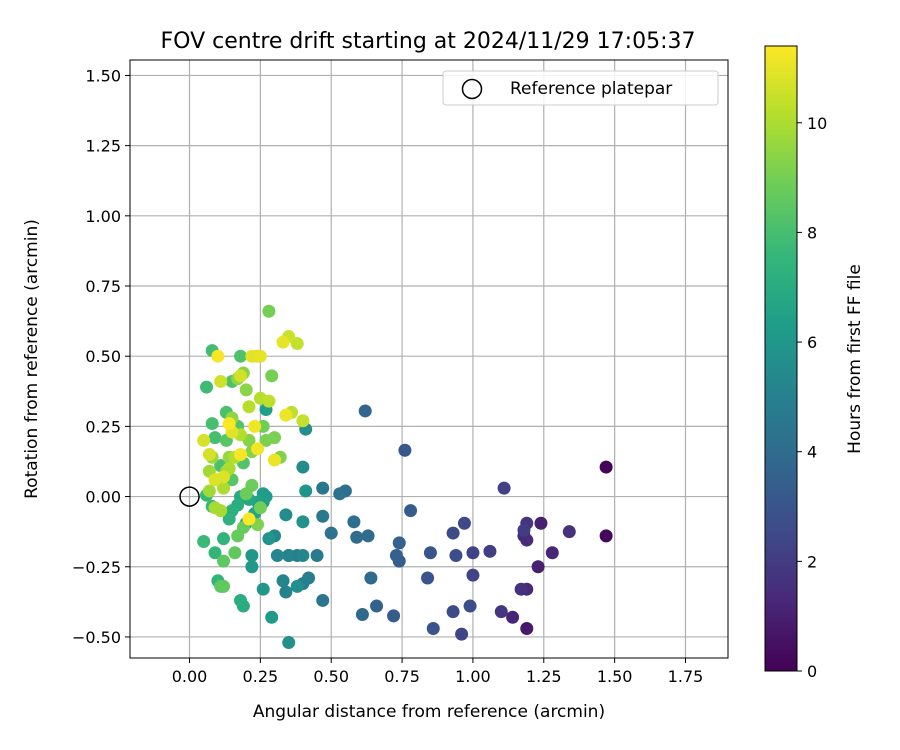 The image size is (900, 750). Describe the element at coordinates (103, 497) in the screenshot. I see `y-tick-label: 0.00` at that location.